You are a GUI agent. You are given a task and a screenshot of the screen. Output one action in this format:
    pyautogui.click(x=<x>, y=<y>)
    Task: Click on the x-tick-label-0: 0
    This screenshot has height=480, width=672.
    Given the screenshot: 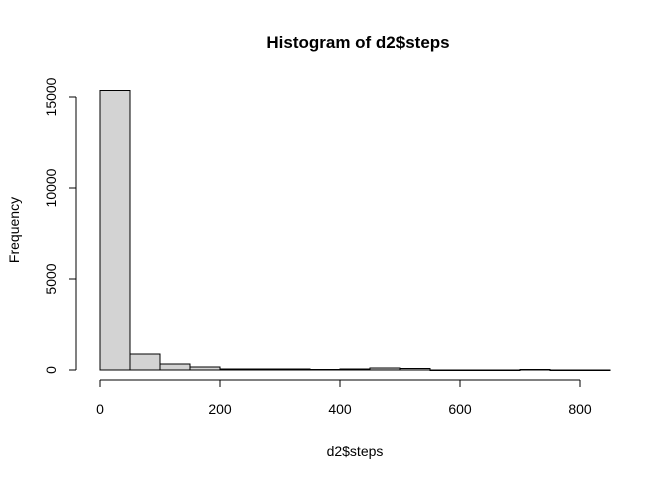 What is the action you would take?
    pyautogui.click(x=100, y=409)
    